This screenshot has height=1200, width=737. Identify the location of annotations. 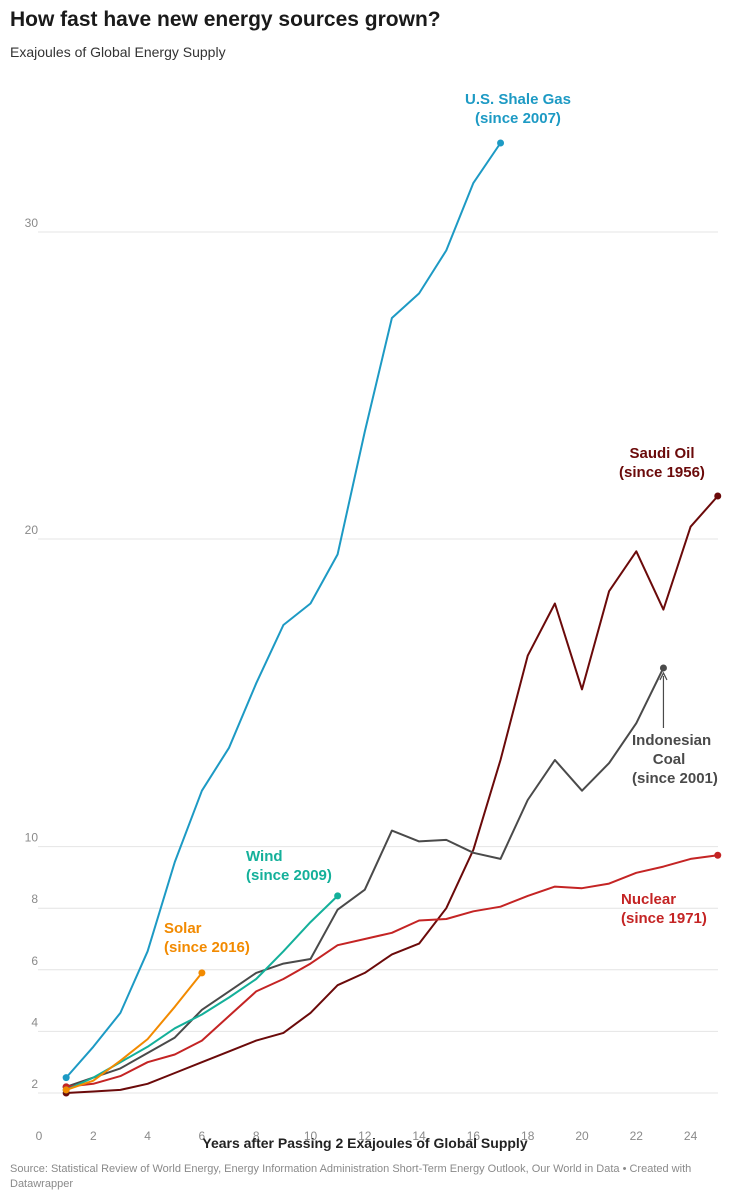
(663, 699).